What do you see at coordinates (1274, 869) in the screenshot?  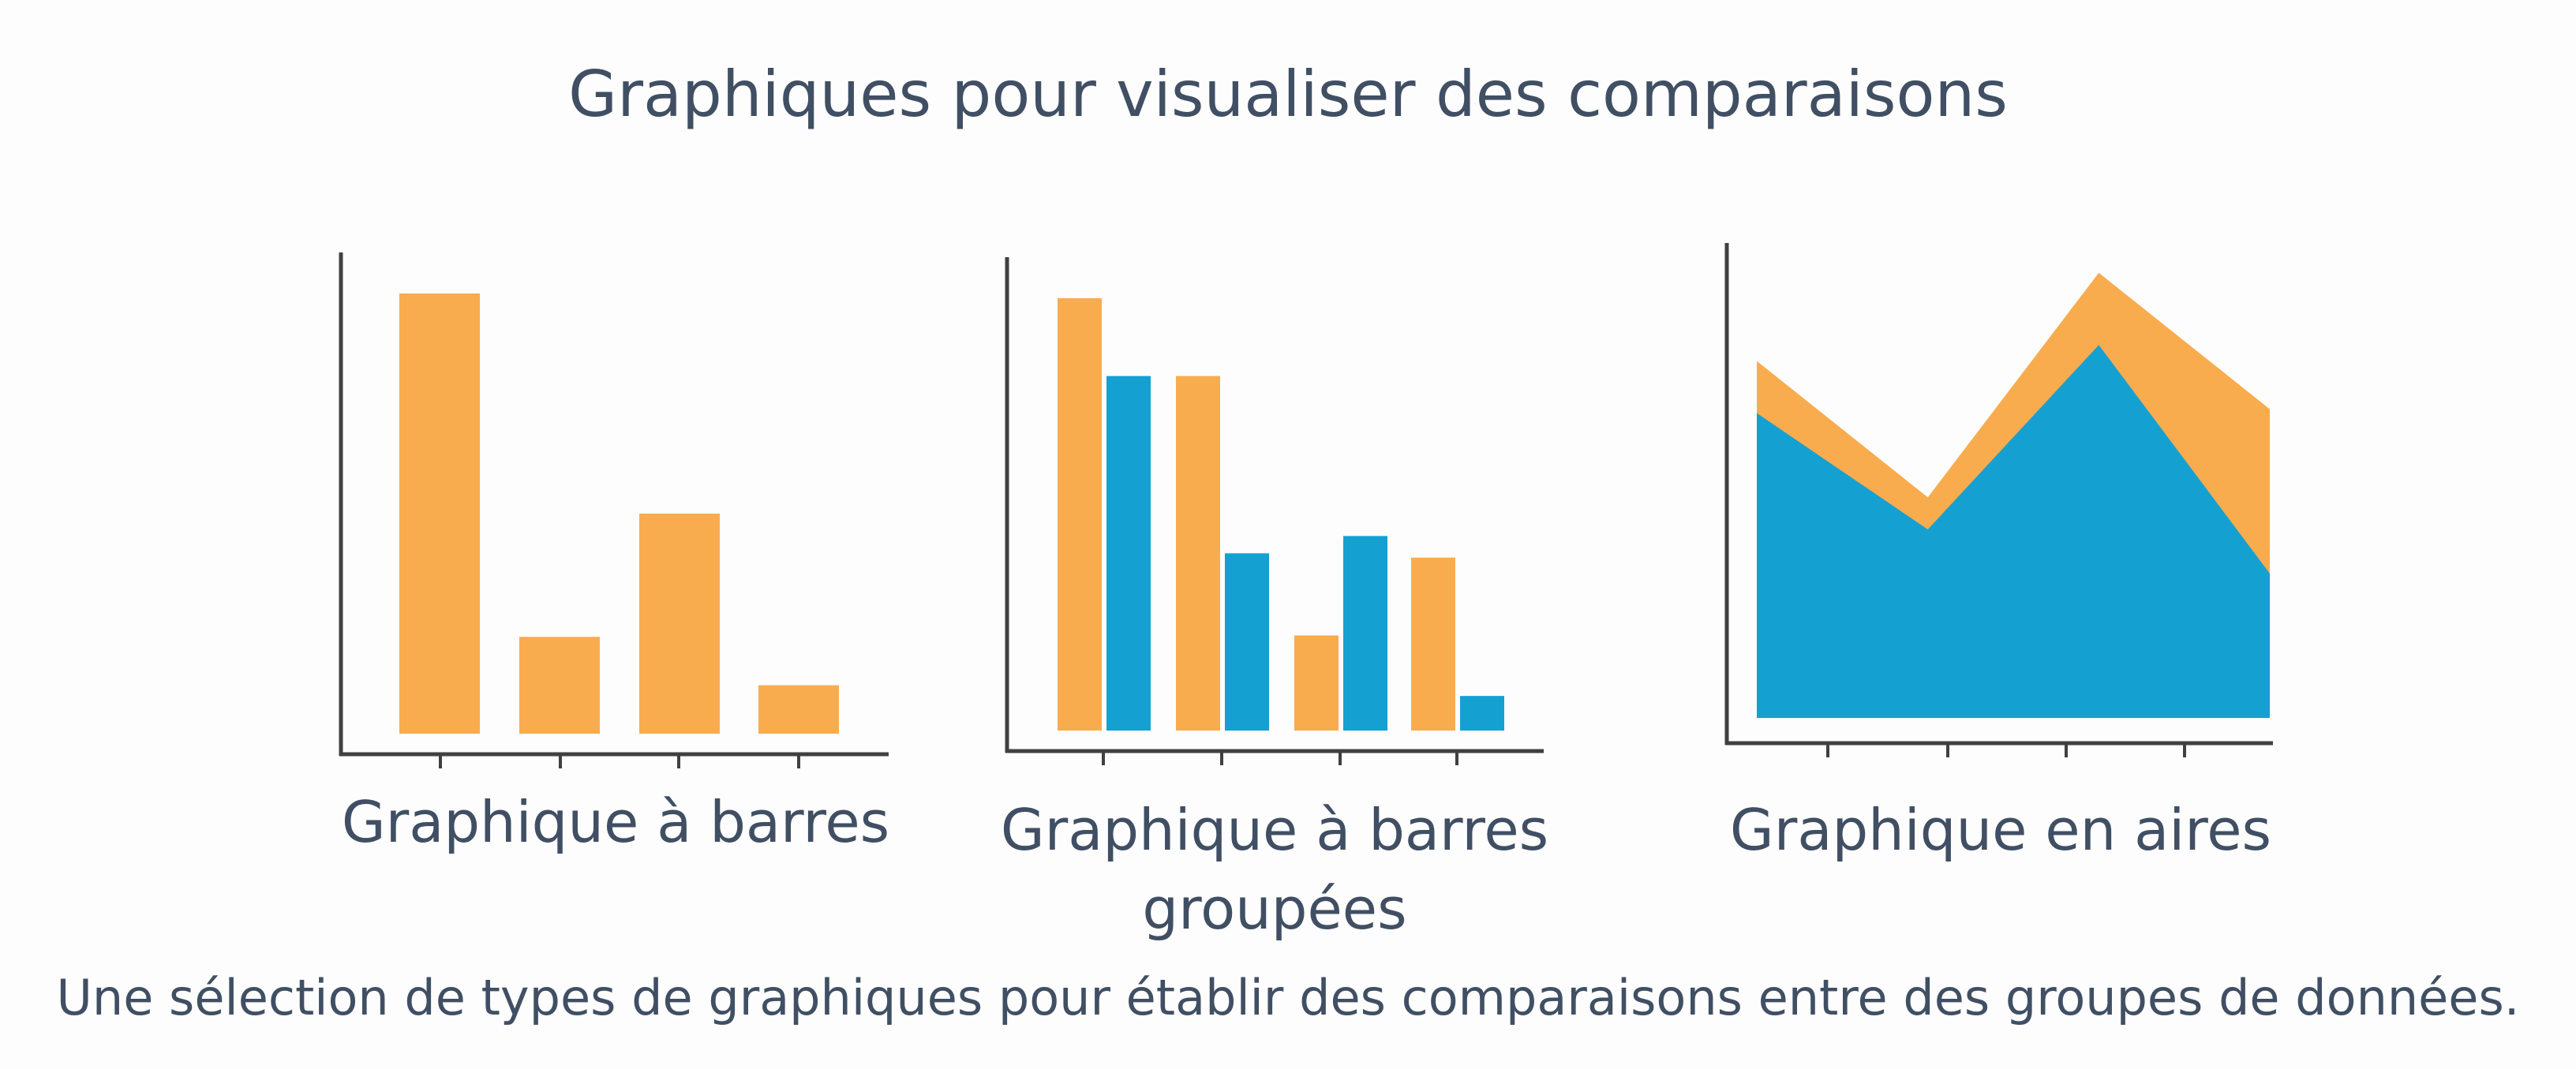 I see `grouped-bar-chart-label: Graphique à barres groupées` at bounding box center [1274, 869].